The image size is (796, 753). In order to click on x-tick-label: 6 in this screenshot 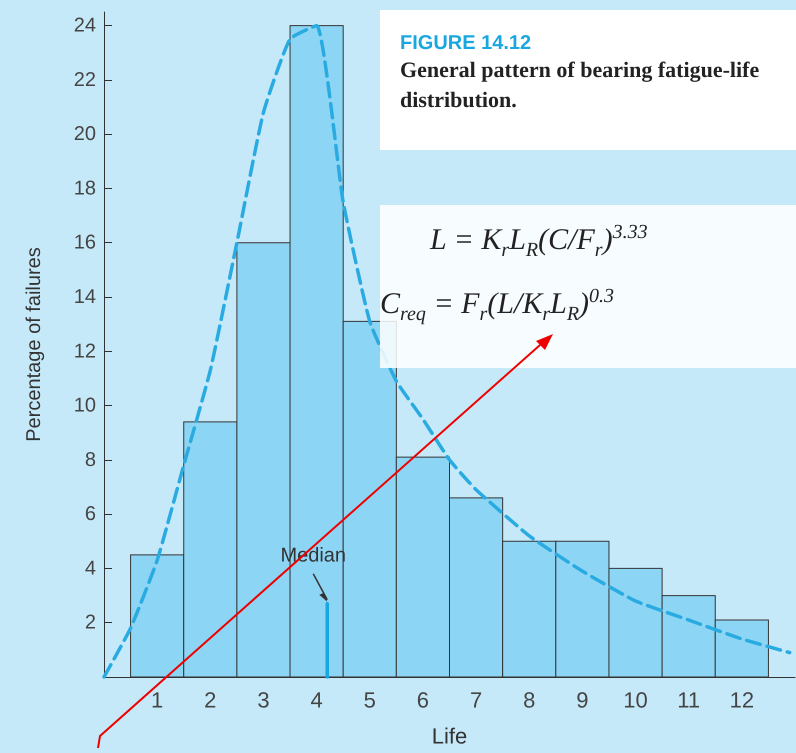, I will do `click(423, 700)`.